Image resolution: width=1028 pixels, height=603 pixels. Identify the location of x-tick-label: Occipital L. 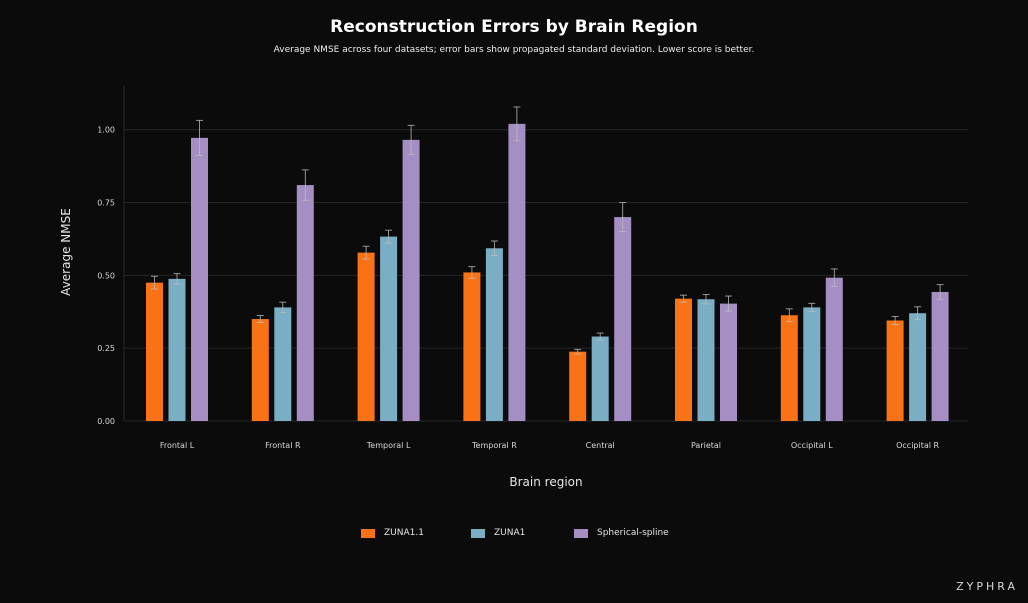
(812, 445).